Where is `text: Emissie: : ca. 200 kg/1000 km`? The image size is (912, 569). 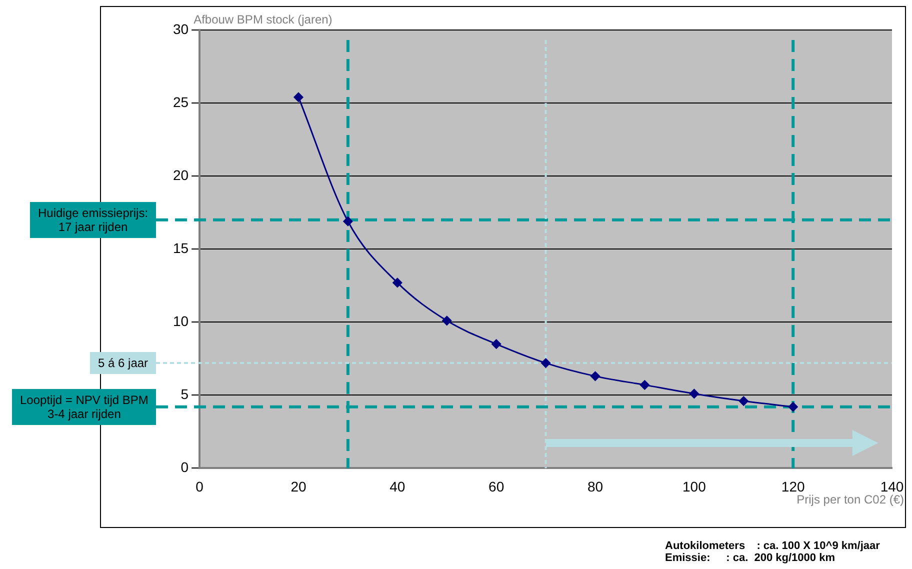 text: Emissie: : ca. 200 kg/1000 km is located at coordinates (750, 558).